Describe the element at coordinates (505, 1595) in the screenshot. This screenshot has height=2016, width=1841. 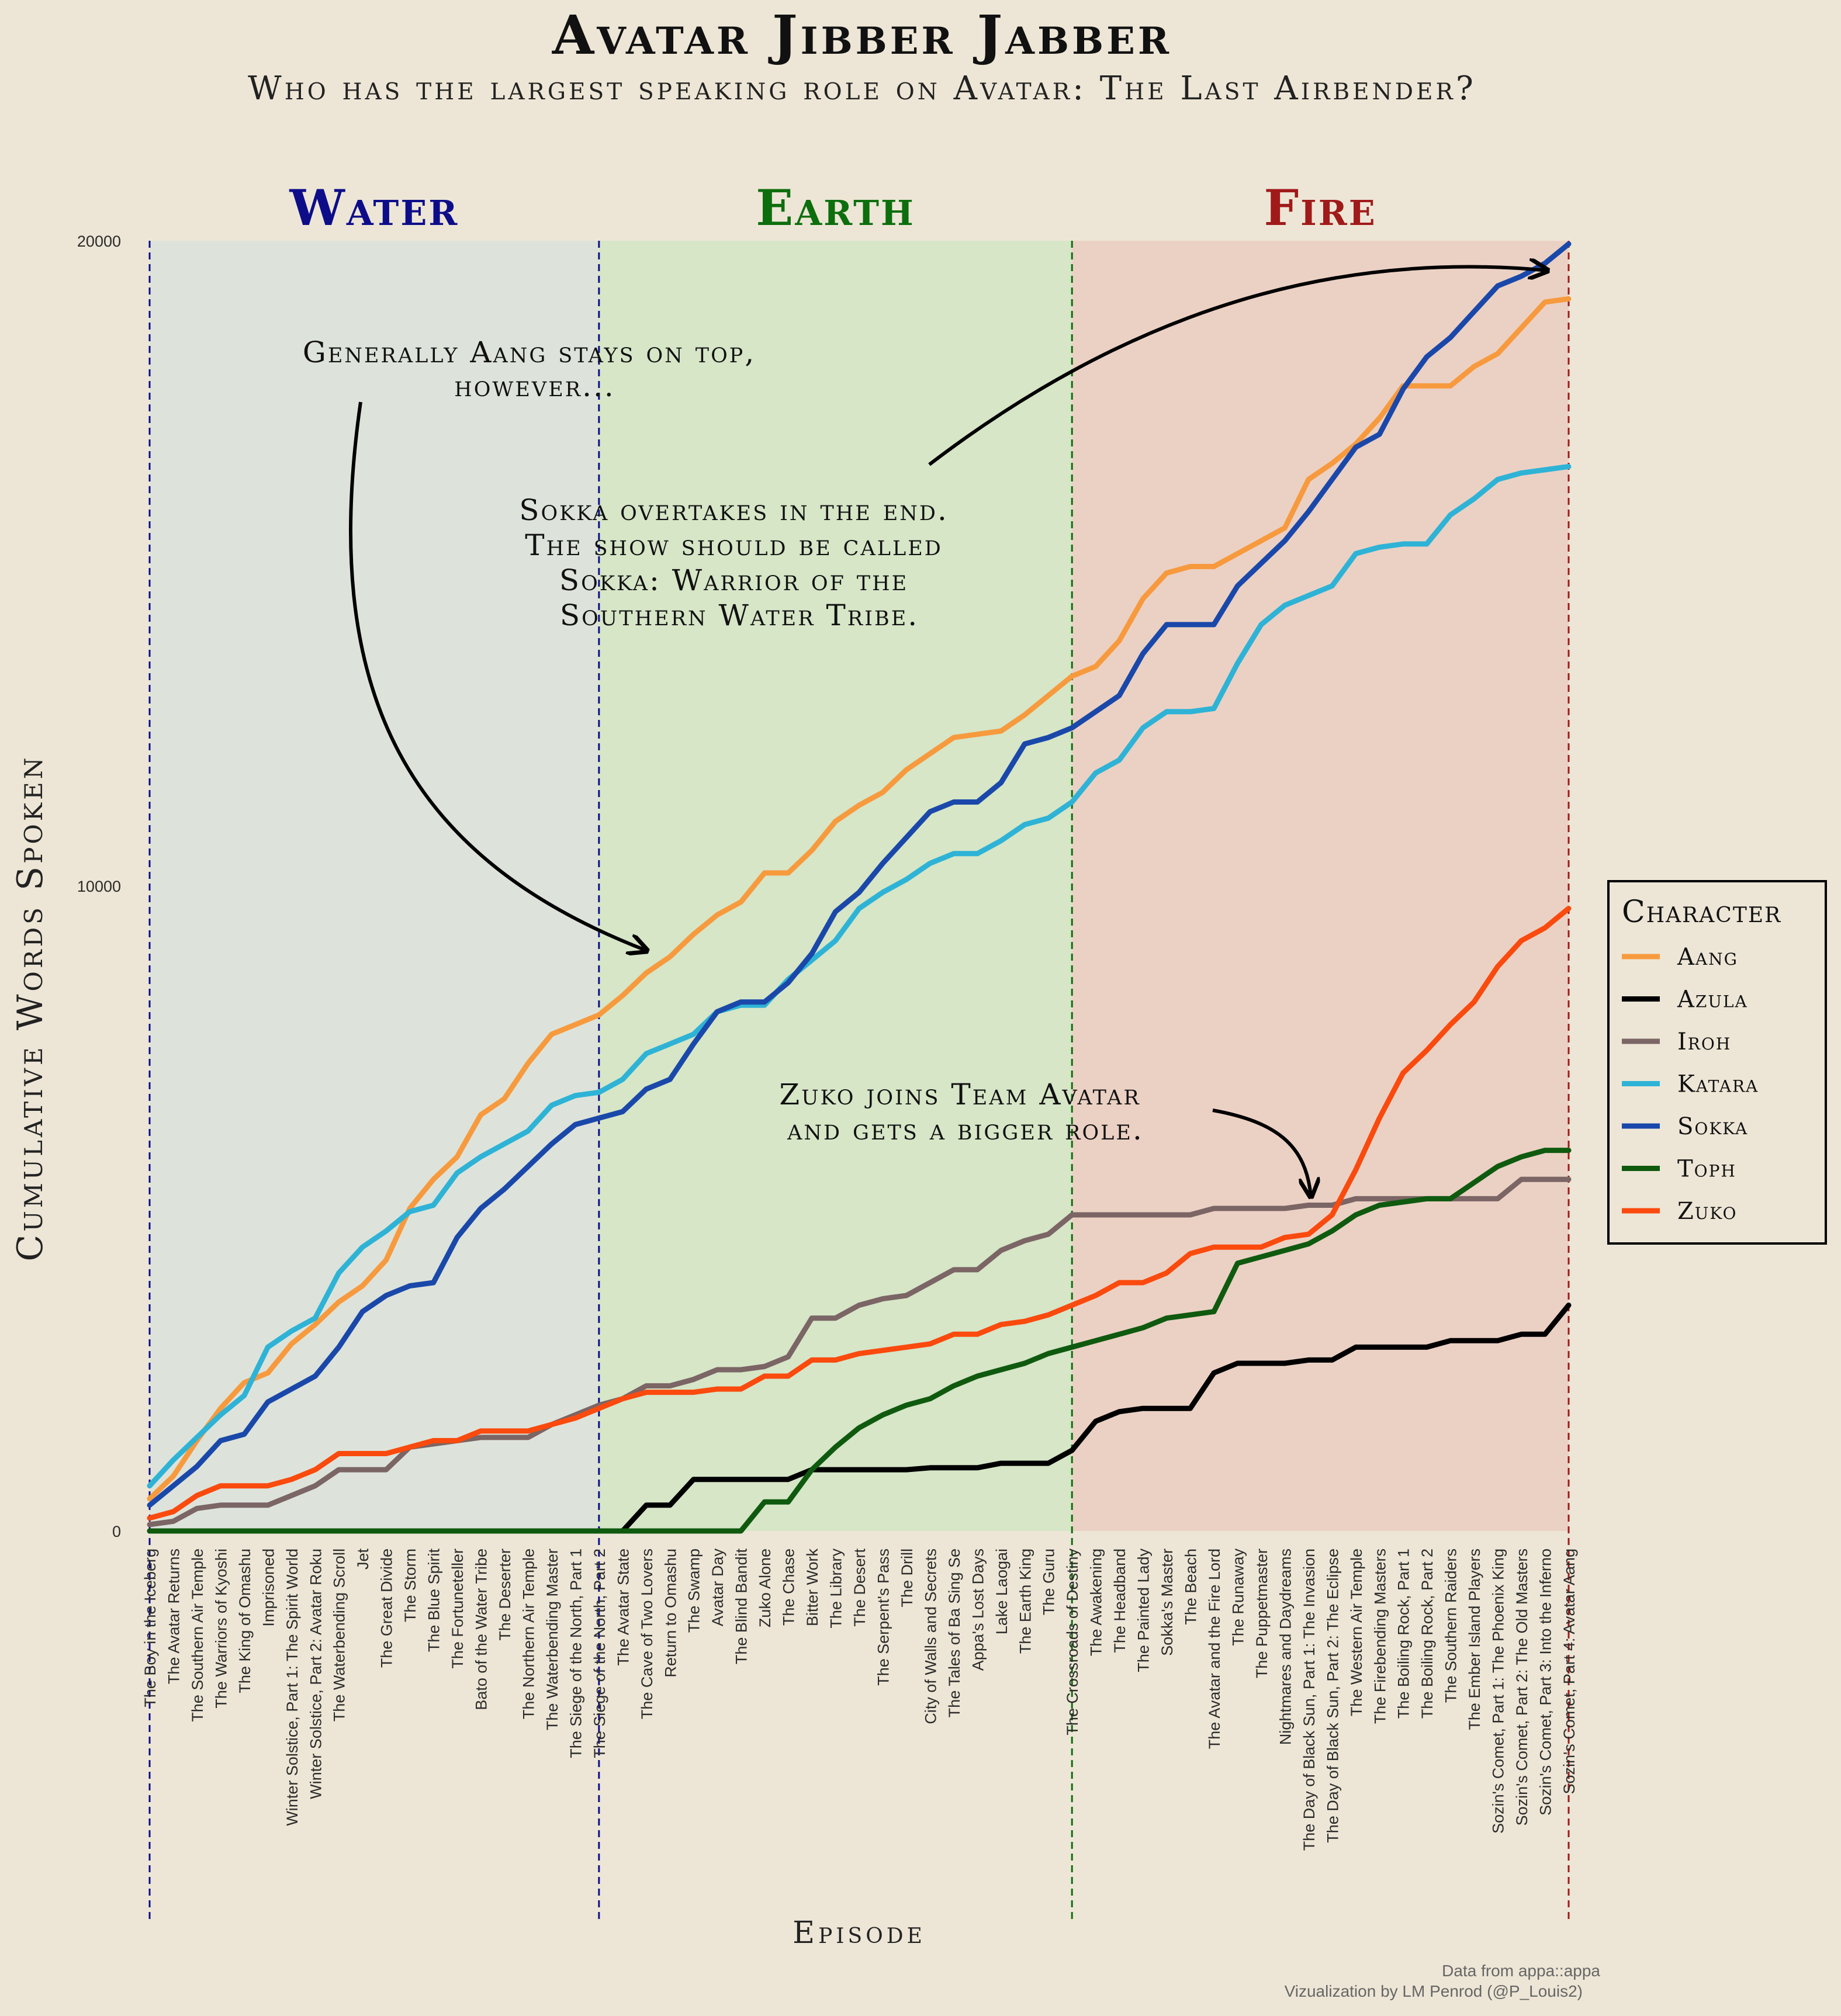
I see `x-tick-label: The Deserter` at that location.